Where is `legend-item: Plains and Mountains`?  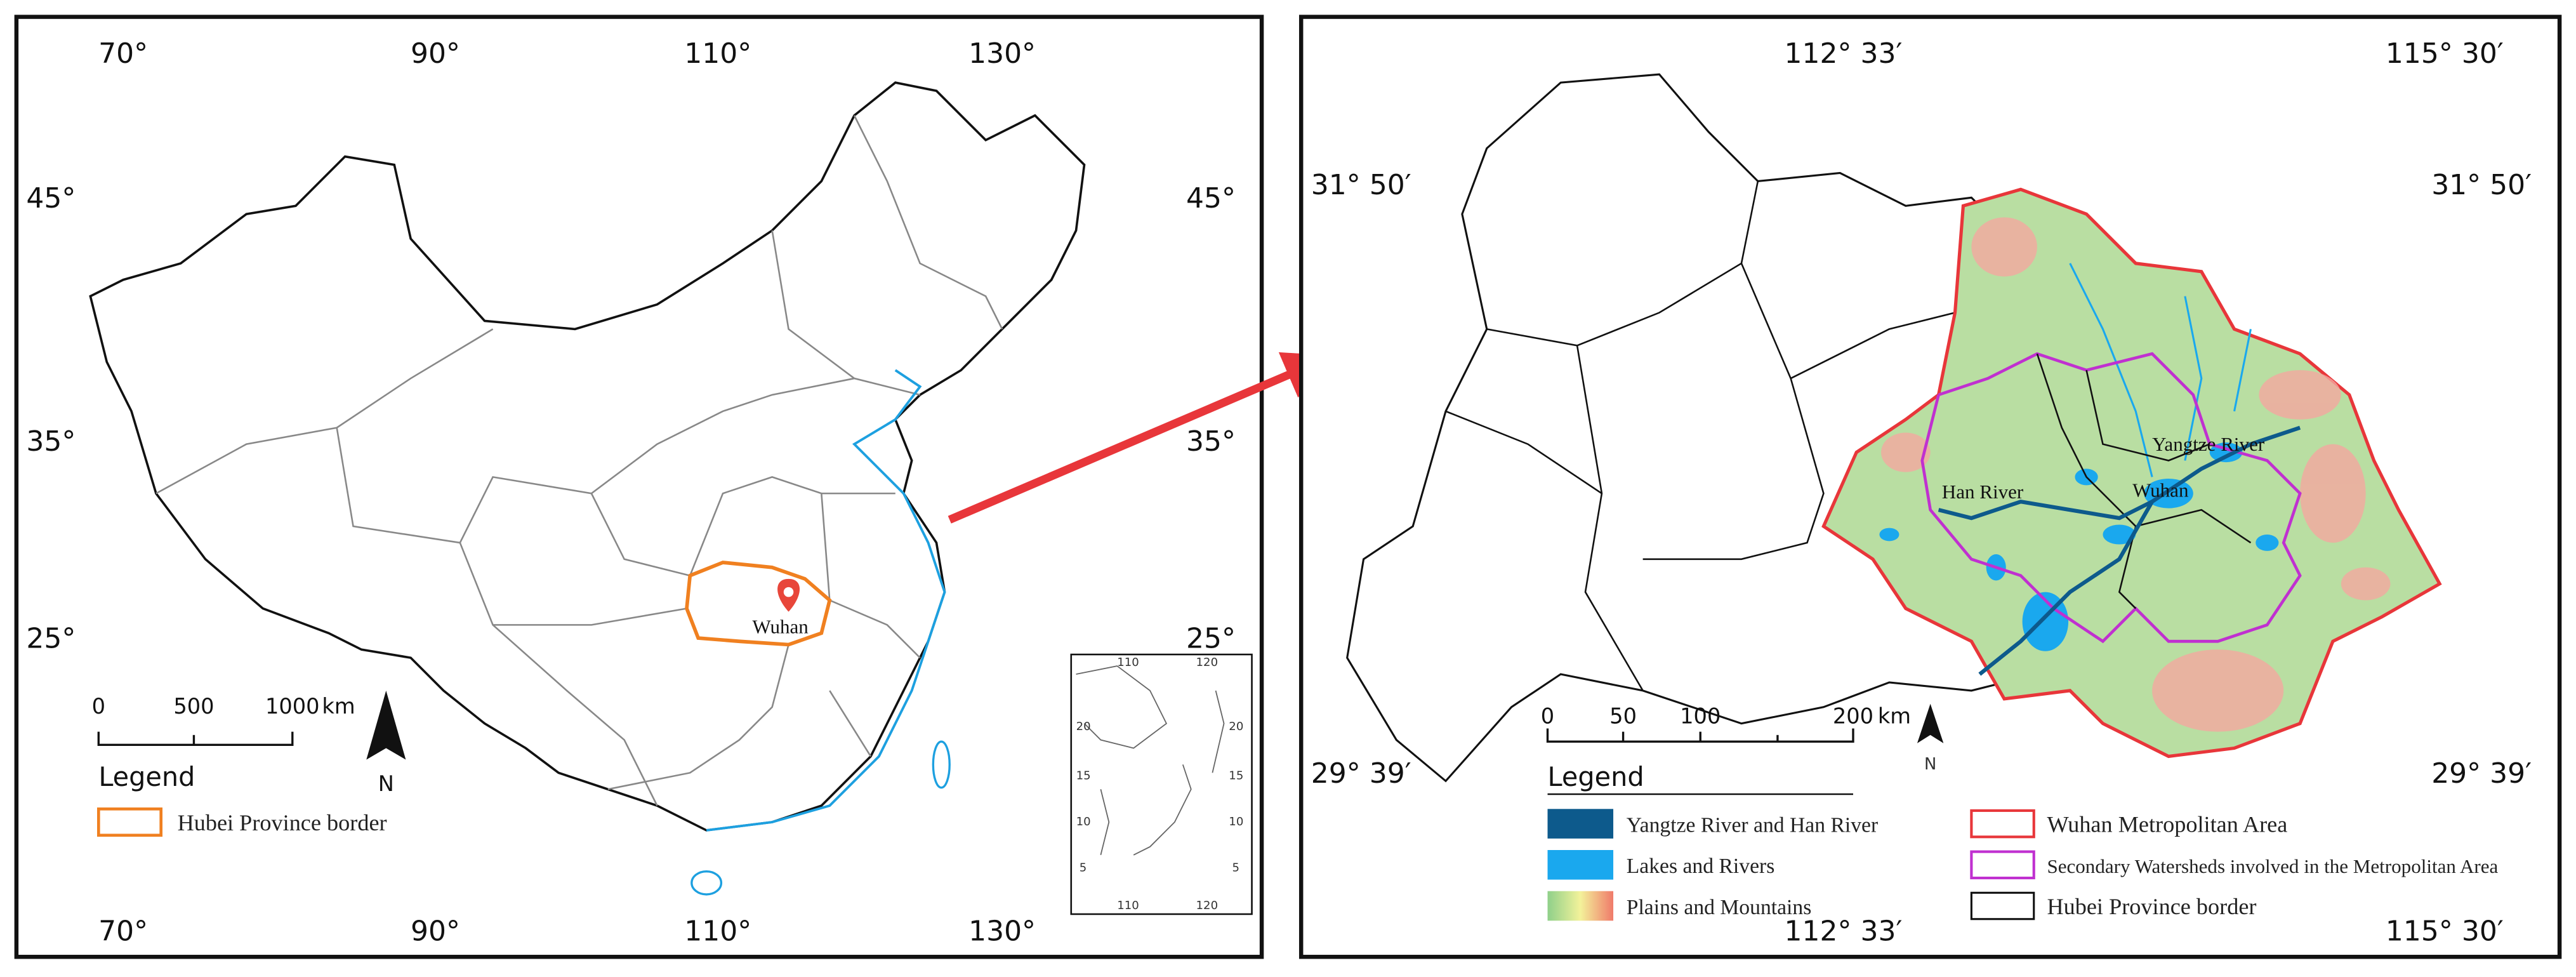 legend-item: Plains and Mountains is located at coordinates (1720, 908).